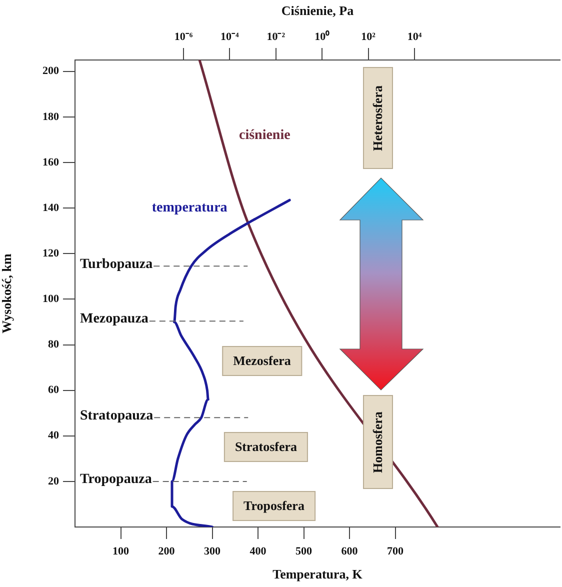  I want to click on x-tick-label: 600, so click(349, 551).